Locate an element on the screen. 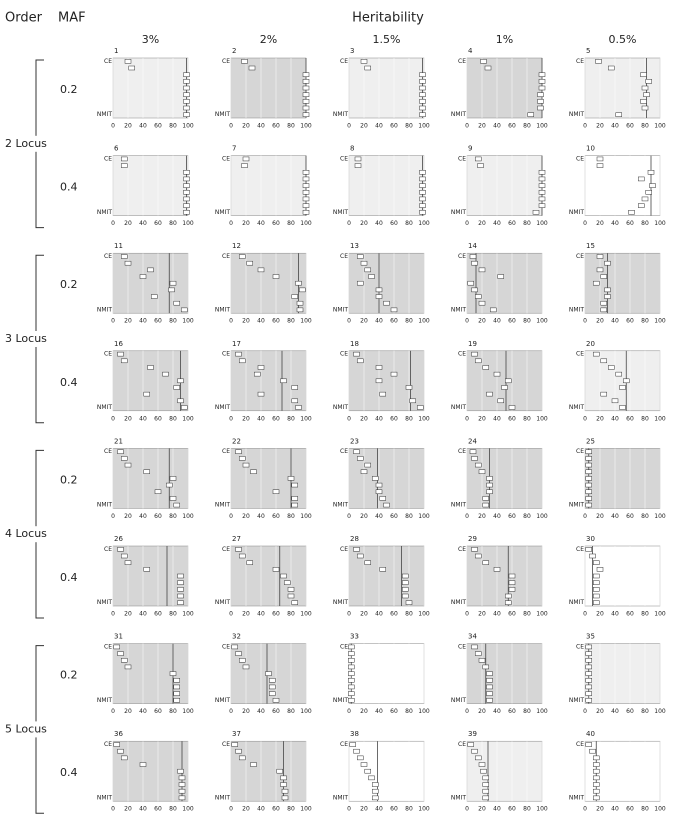 The height and width of the screenshot is (825, 685). panel-number: 20 is located at coordinates (590, 344).